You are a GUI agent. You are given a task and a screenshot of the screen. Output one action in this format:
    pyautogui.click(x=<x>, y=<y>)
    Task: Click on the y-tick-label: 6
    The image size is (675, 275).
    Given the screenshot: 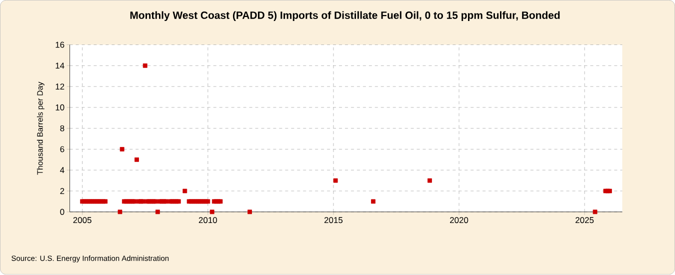 What is the action you would take?
    pyautogui.click(x=62, y=149)
    